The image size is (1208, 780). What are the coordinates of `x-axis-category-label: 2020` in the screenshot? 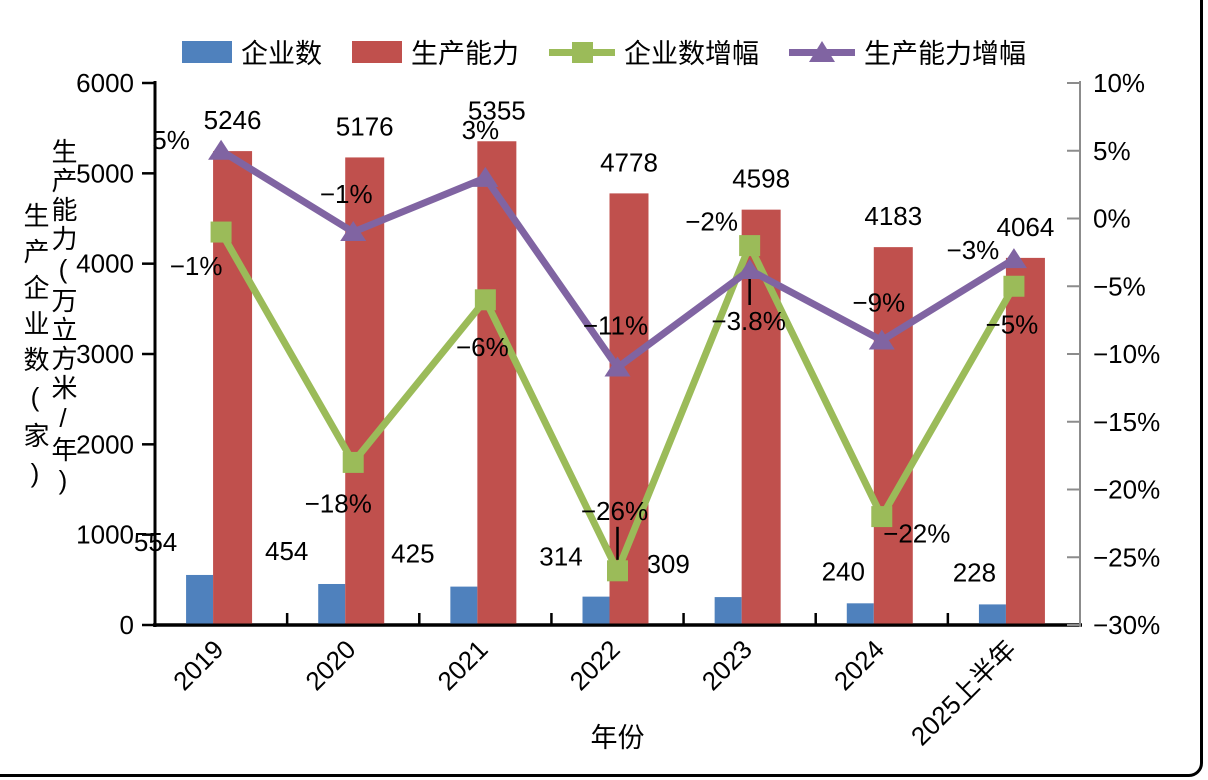 It's located at (330, 665).